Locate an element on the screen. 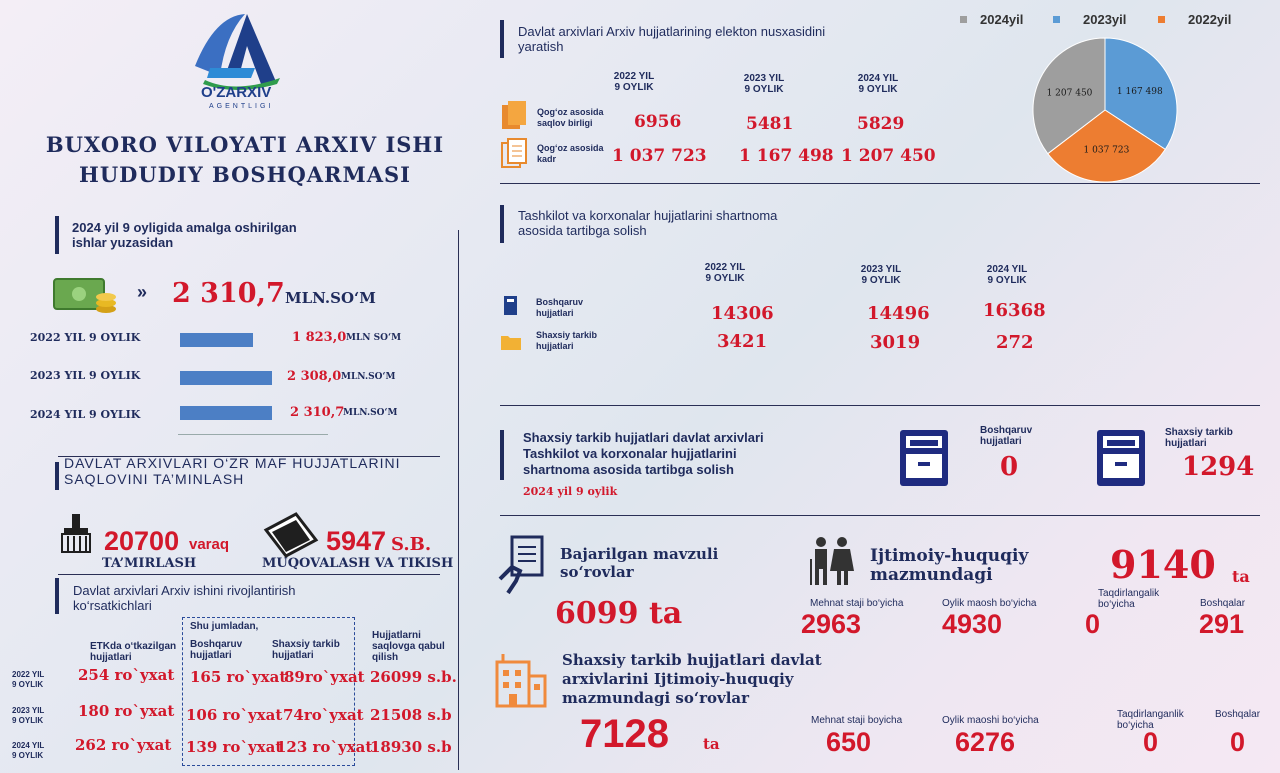 Image resolution: width=1280 pixels, height=773 pixels. digital-row1-2023: 5481 is located at coordinates (770, 124).